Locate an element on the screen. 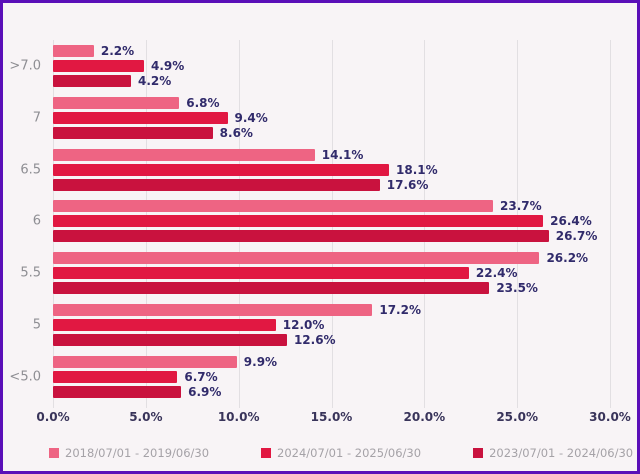  bar-value-label: 17.2% is located at coordinates (400, 310).